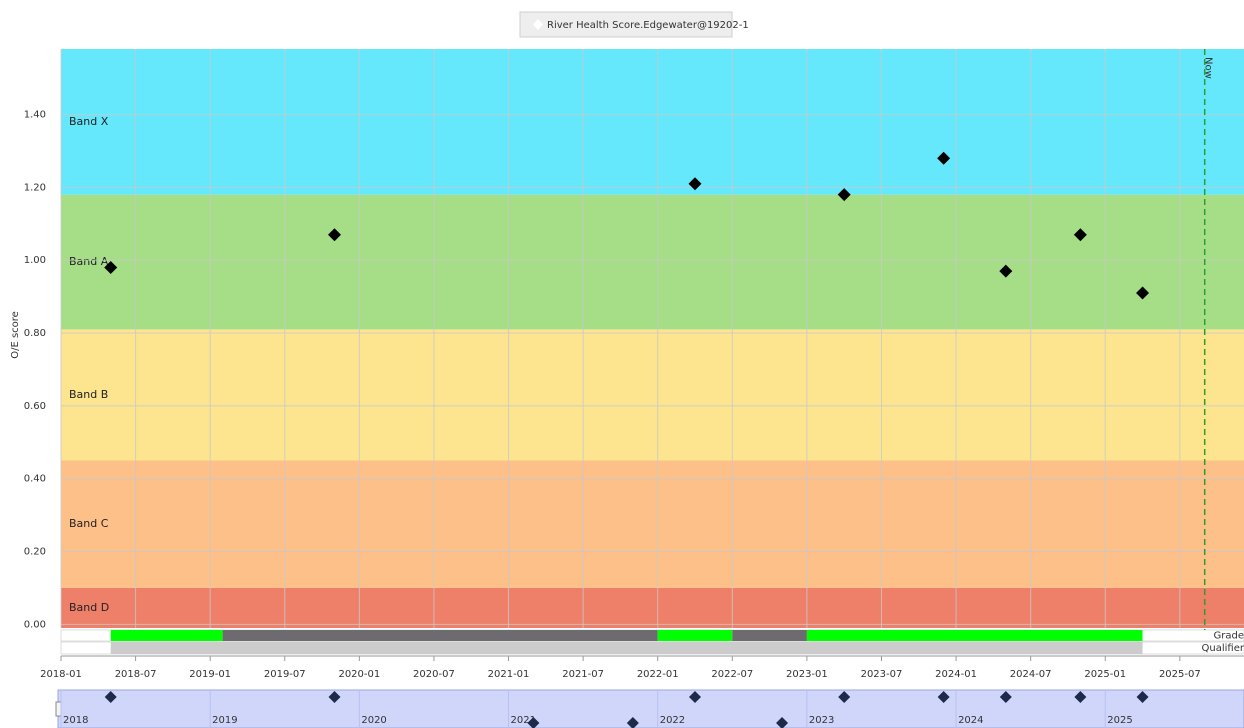 This screenshot has height=728, width=1244. What do you see at coordinates (509, 674) in the screenshot?
I see `x-tick-label: 2021-01` at bounding box center [509, 674].